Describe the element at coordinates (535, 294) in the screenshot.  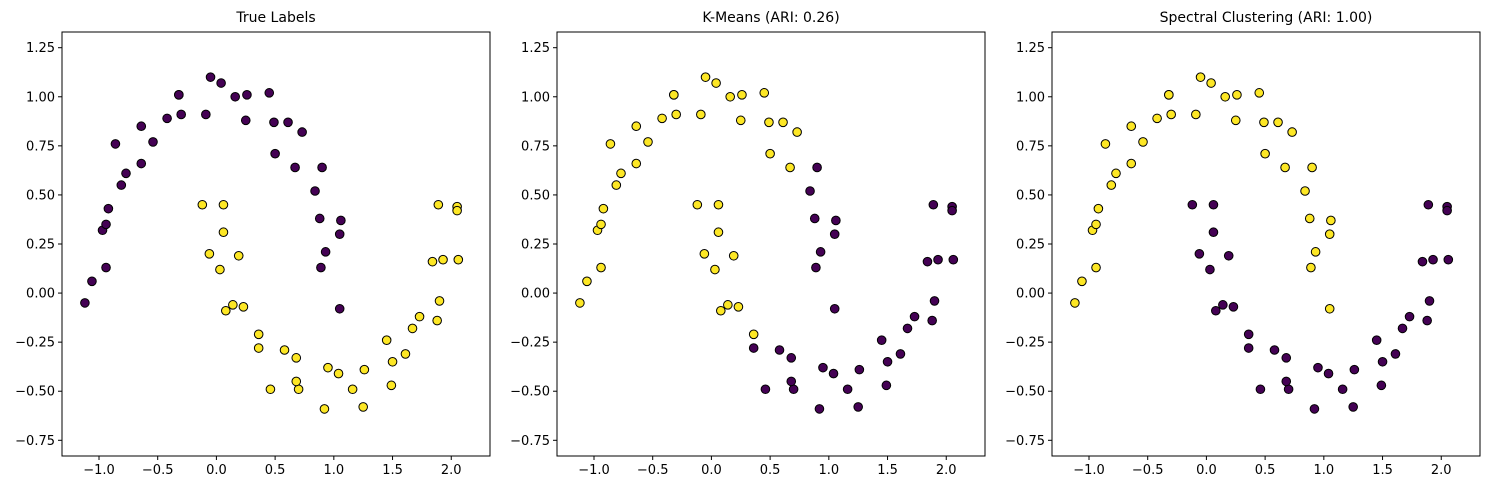
I see `y-tick-label: 0.00` at that location.